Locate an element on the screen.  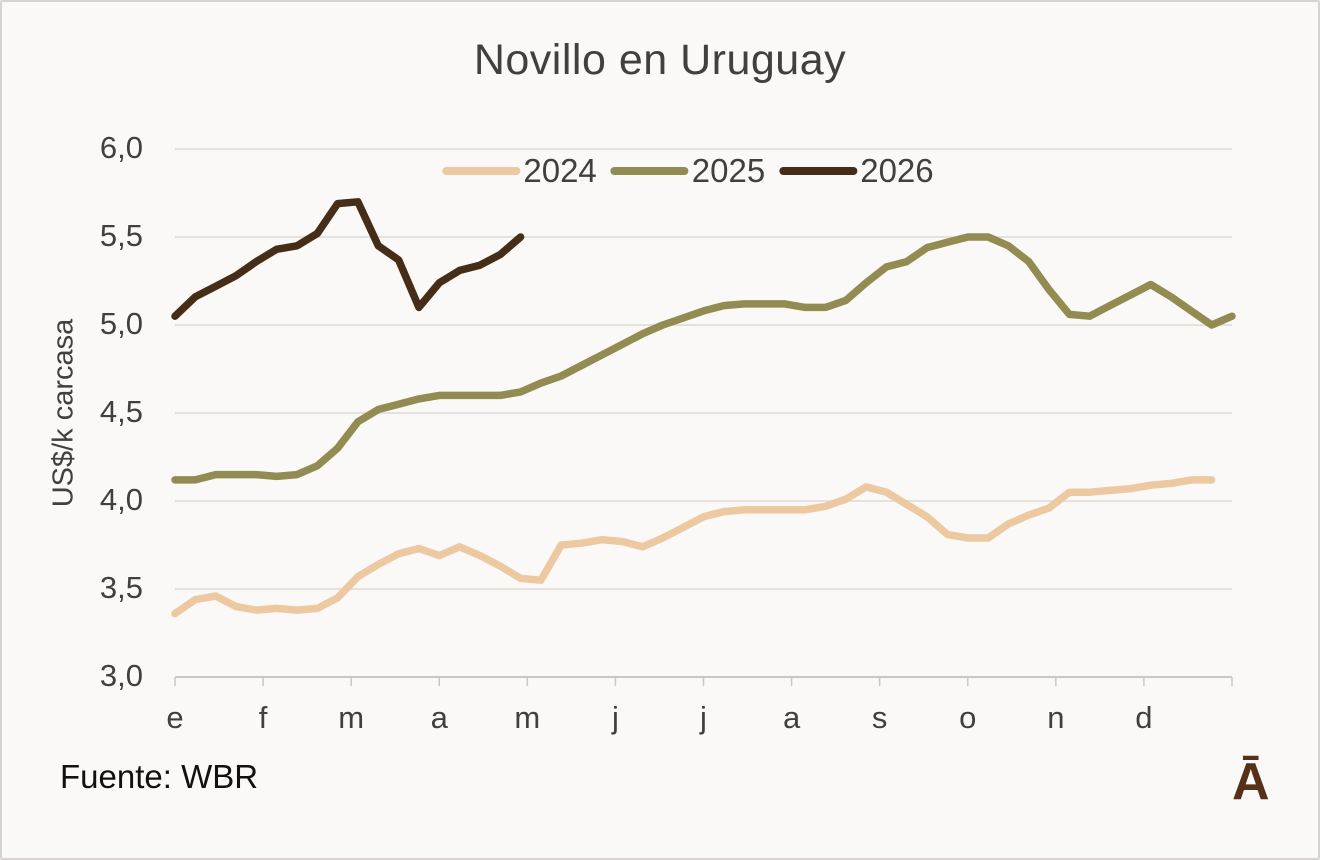
legend-swatch-2026 is located at coordinates (818, 171).